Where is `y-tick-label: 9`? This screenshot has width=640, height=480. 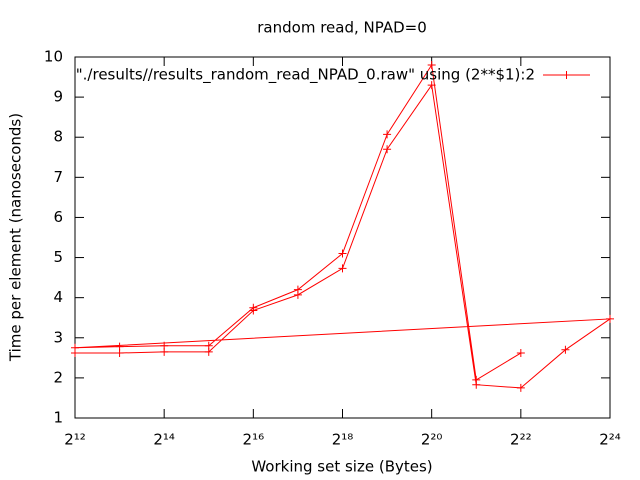 y-tick-label: 9 is located at coordinates (58, 97).